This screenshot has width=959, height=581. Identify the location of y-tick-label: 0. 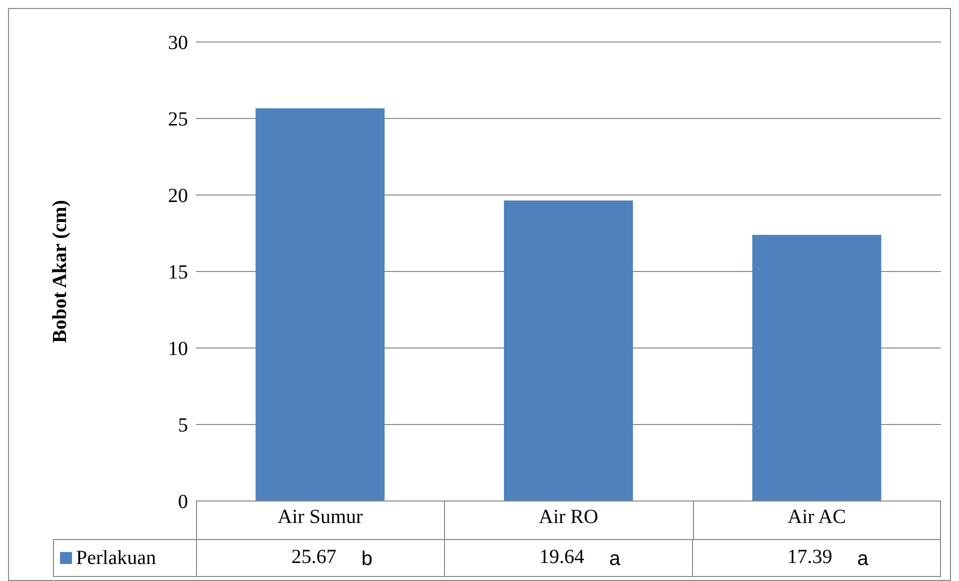
(183, 502).